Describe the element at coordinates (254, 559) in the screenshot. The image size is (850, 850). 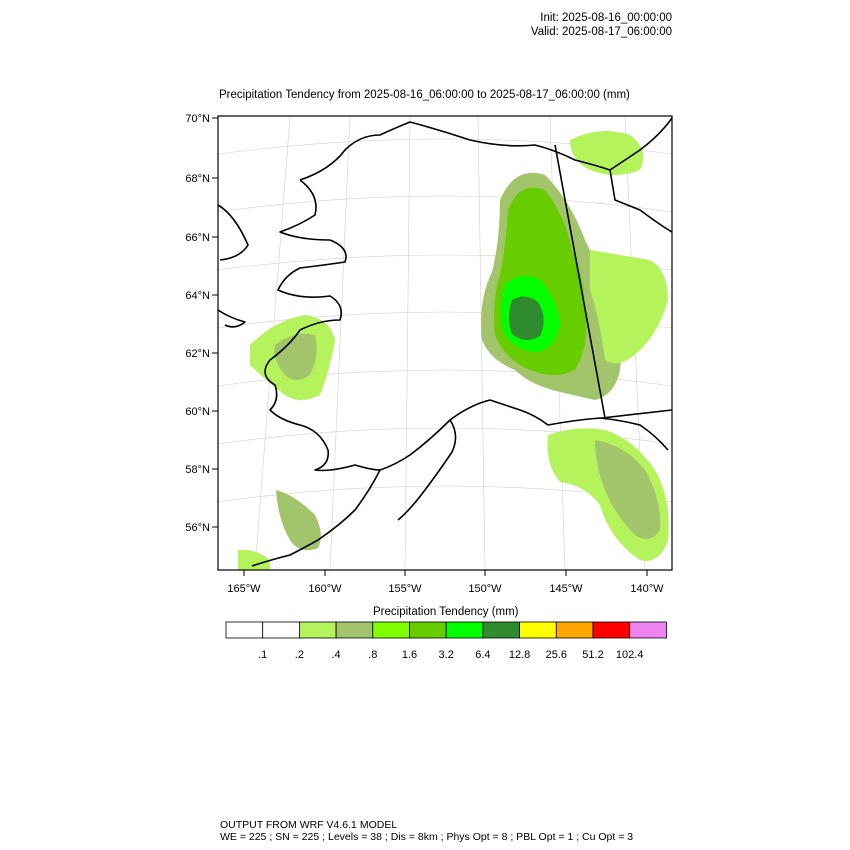
I see `precip-area-peninsula-sw` at that location.